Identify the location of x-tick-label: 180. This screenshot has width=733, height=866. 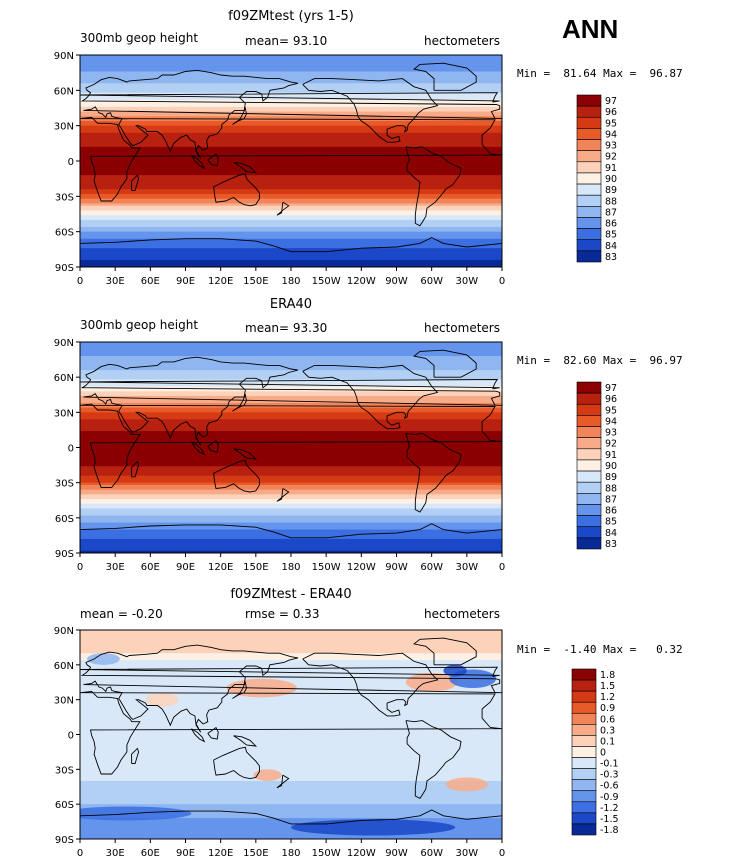
(290, 281).